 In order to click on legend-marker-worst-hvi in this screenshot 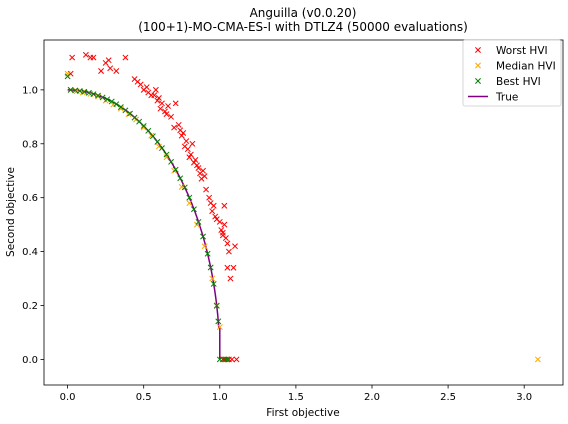, I will do `click(478, 50)`.